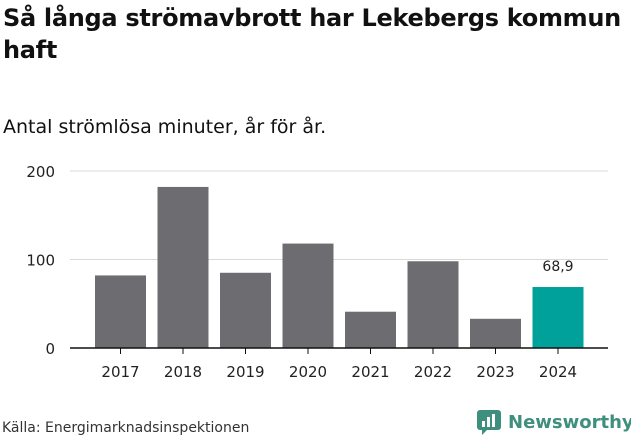 This screenshot has width=631, height=439. What do you see at coordinates (183, 267) in the screenshot?
I see `bar-2018` at bounding box center [183, 267].